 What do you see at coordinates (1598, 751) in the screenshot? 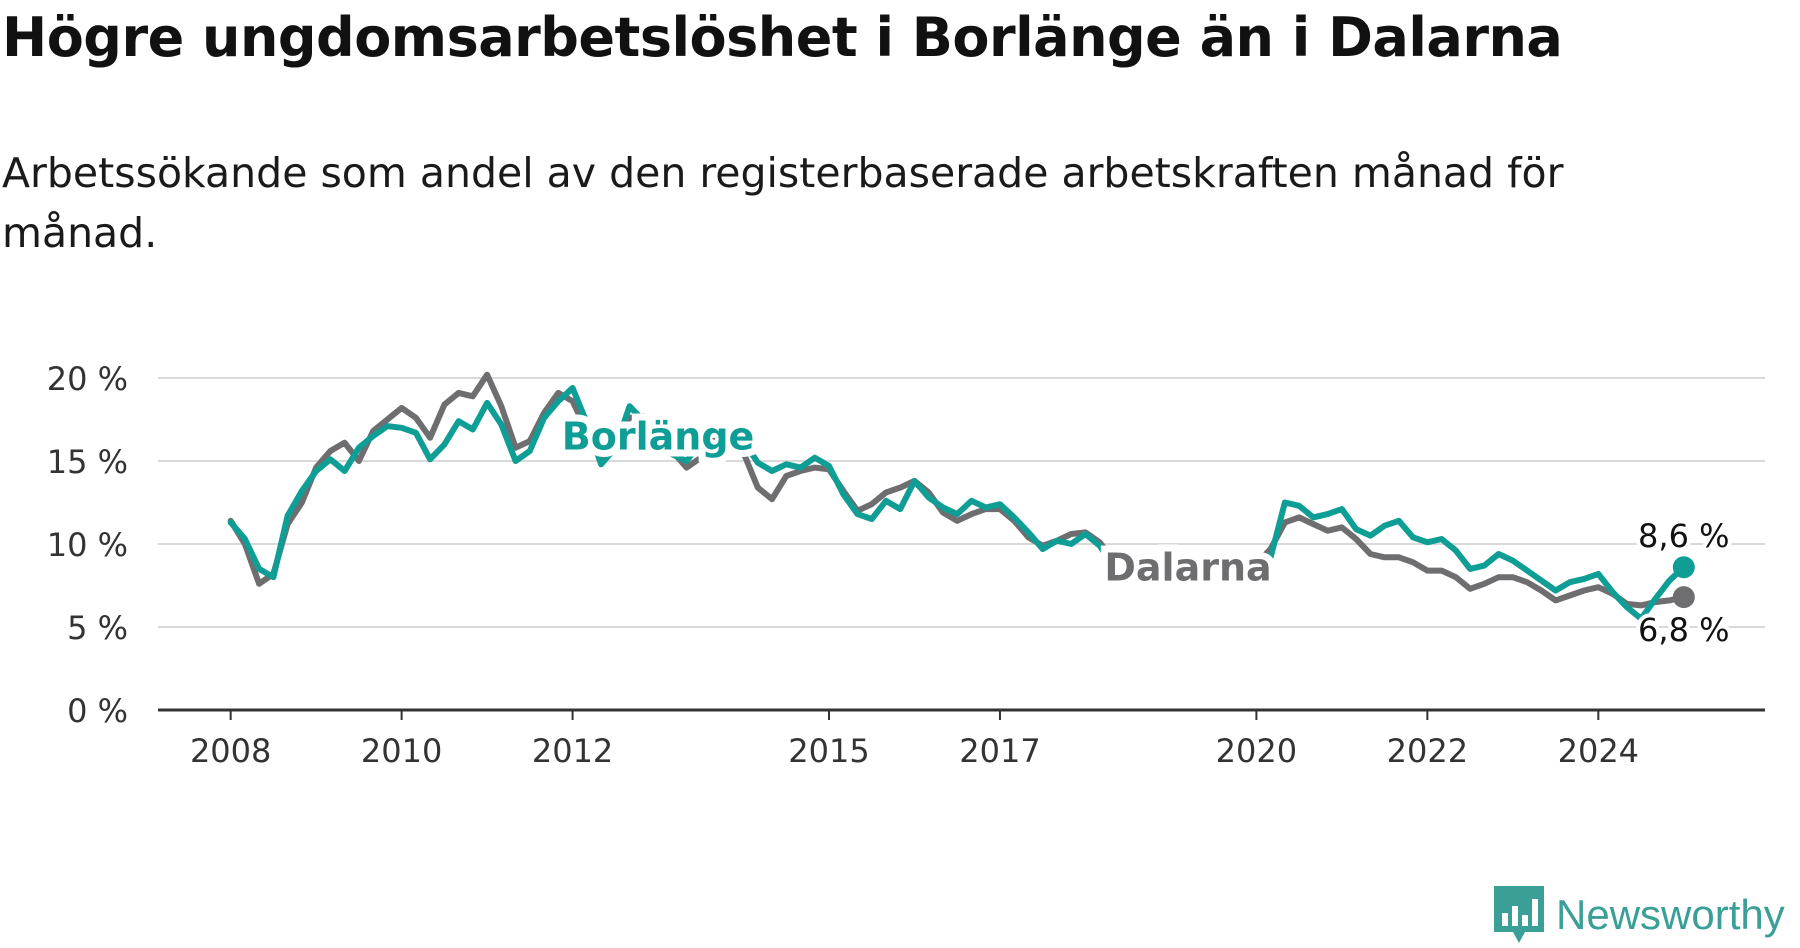
I see `x-tick-label: 2024` at bounding box center [1598, 751].